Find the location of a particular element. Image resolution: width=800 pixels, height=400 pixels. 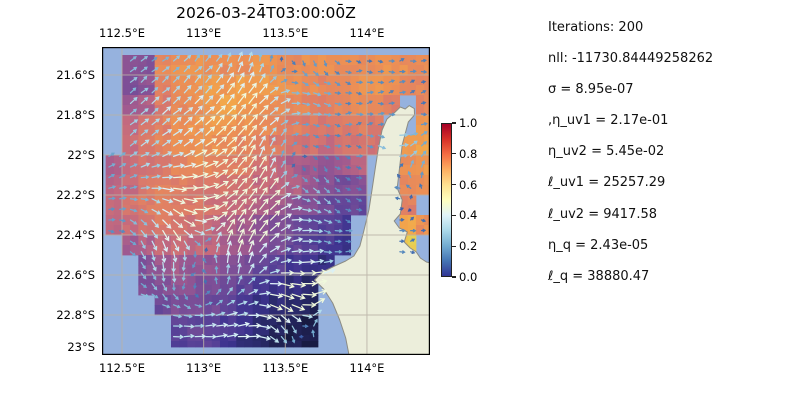

colorbar-tick-label-1: 0.2 is located at coordinates (468, 246).